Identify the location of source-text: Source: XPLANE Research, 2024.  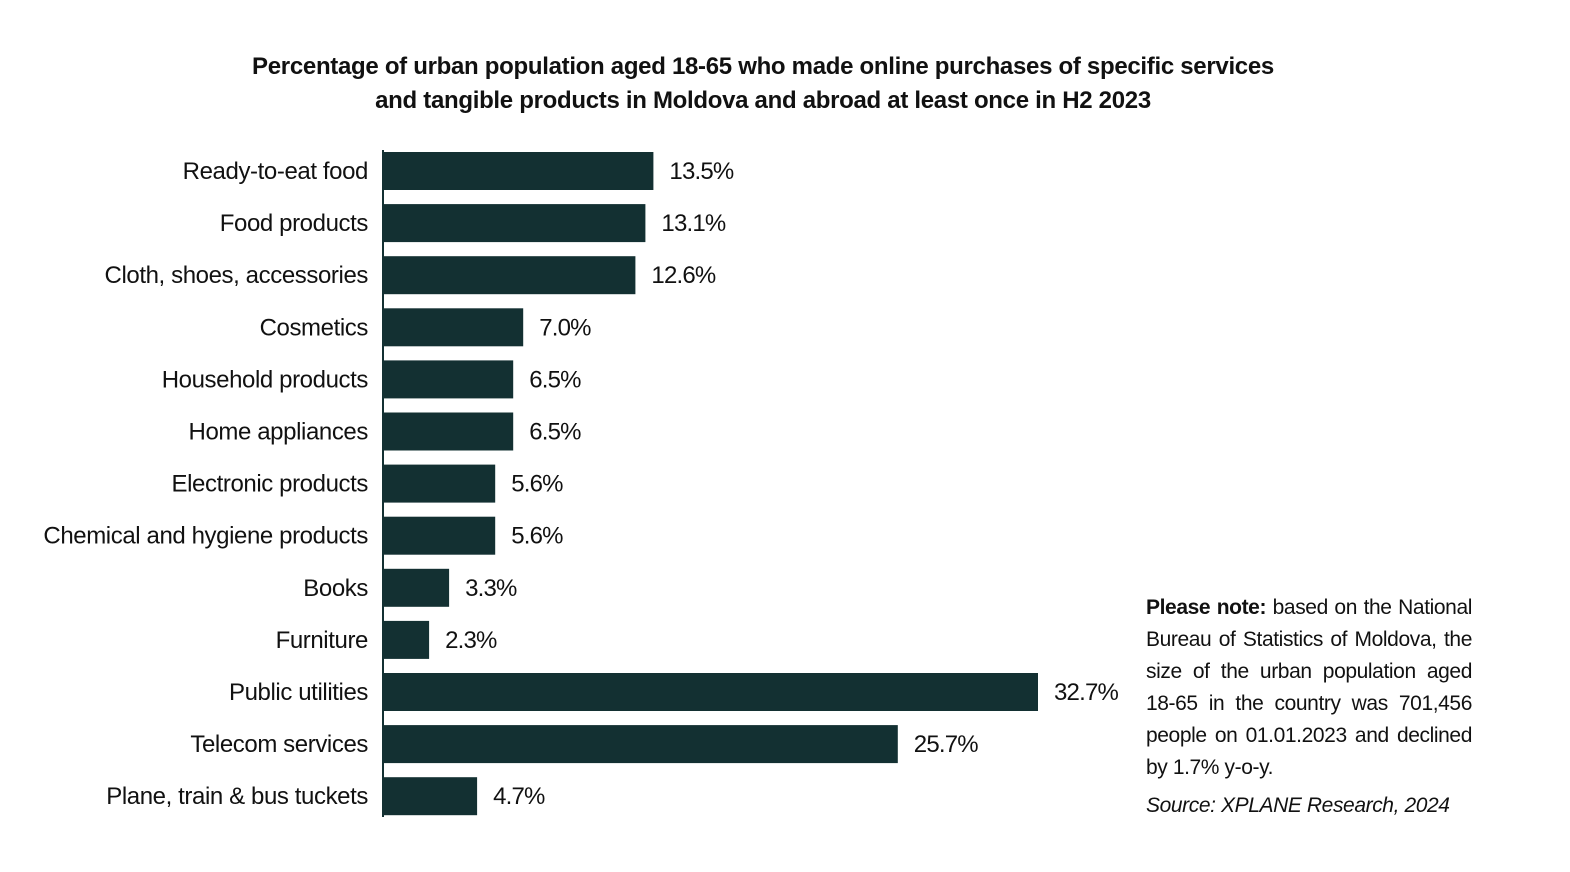
(1298, 805).